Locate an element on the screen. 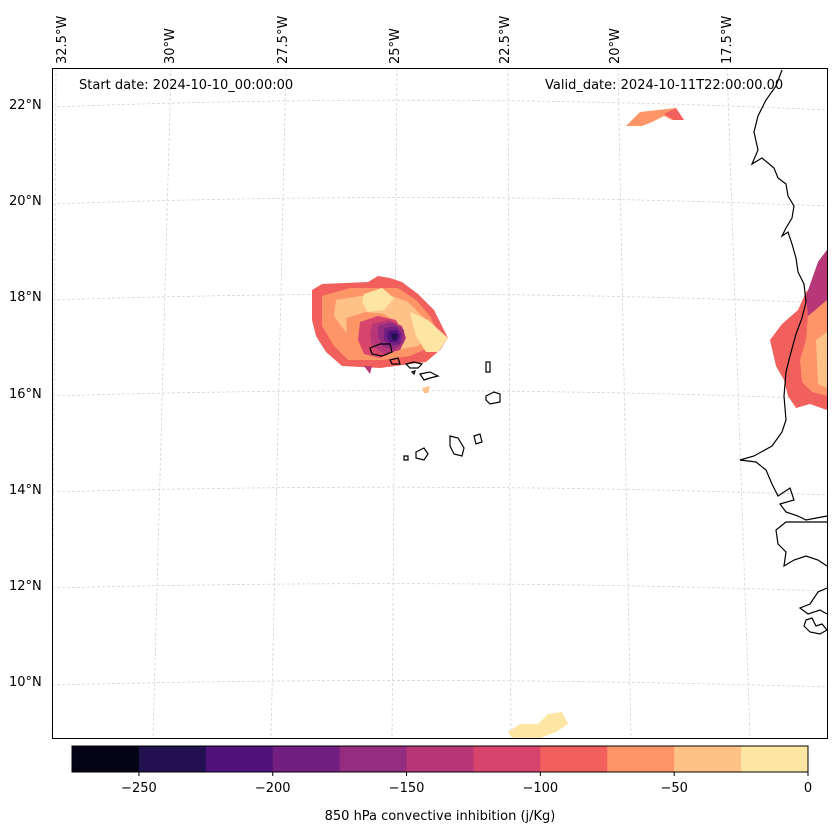 The image size is (837, 836). cin-region-tail is located at coordinates (368, 370).